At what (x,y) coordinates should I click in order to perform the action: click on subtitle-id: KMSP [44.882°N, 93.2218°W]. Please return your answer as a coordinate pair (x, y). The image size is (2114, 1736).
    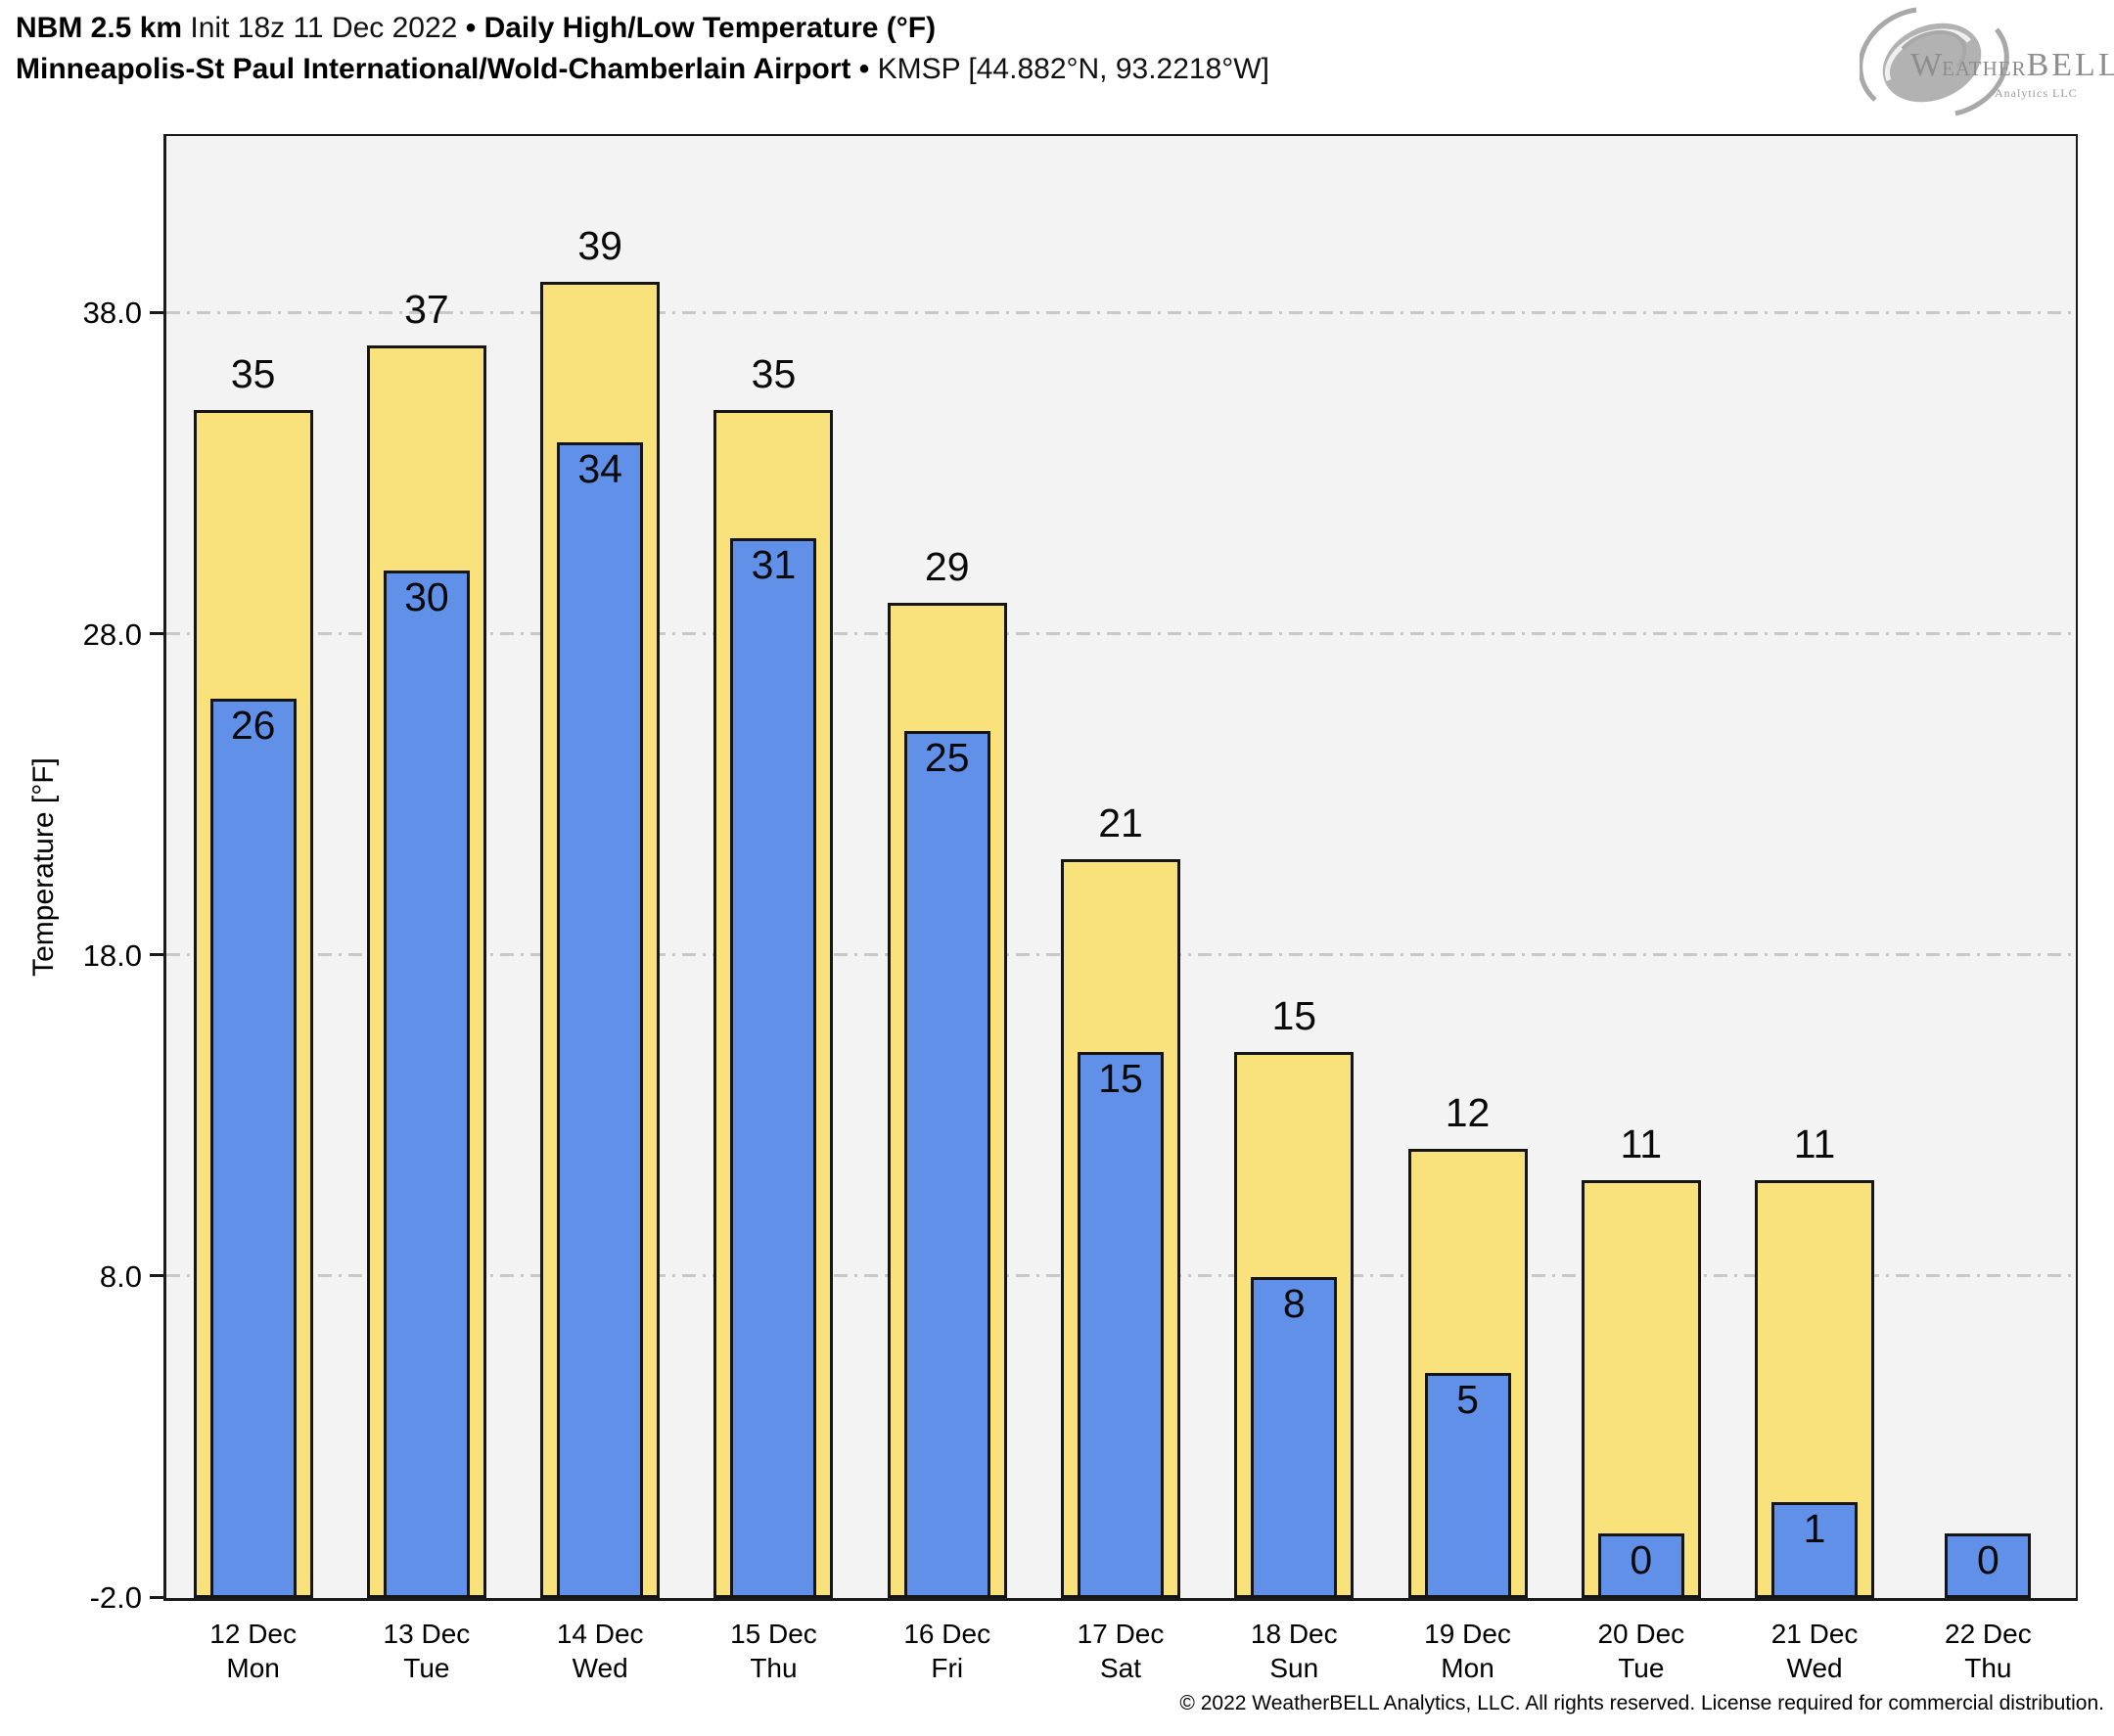
    Looking at the image, I should click on (1073, 69).